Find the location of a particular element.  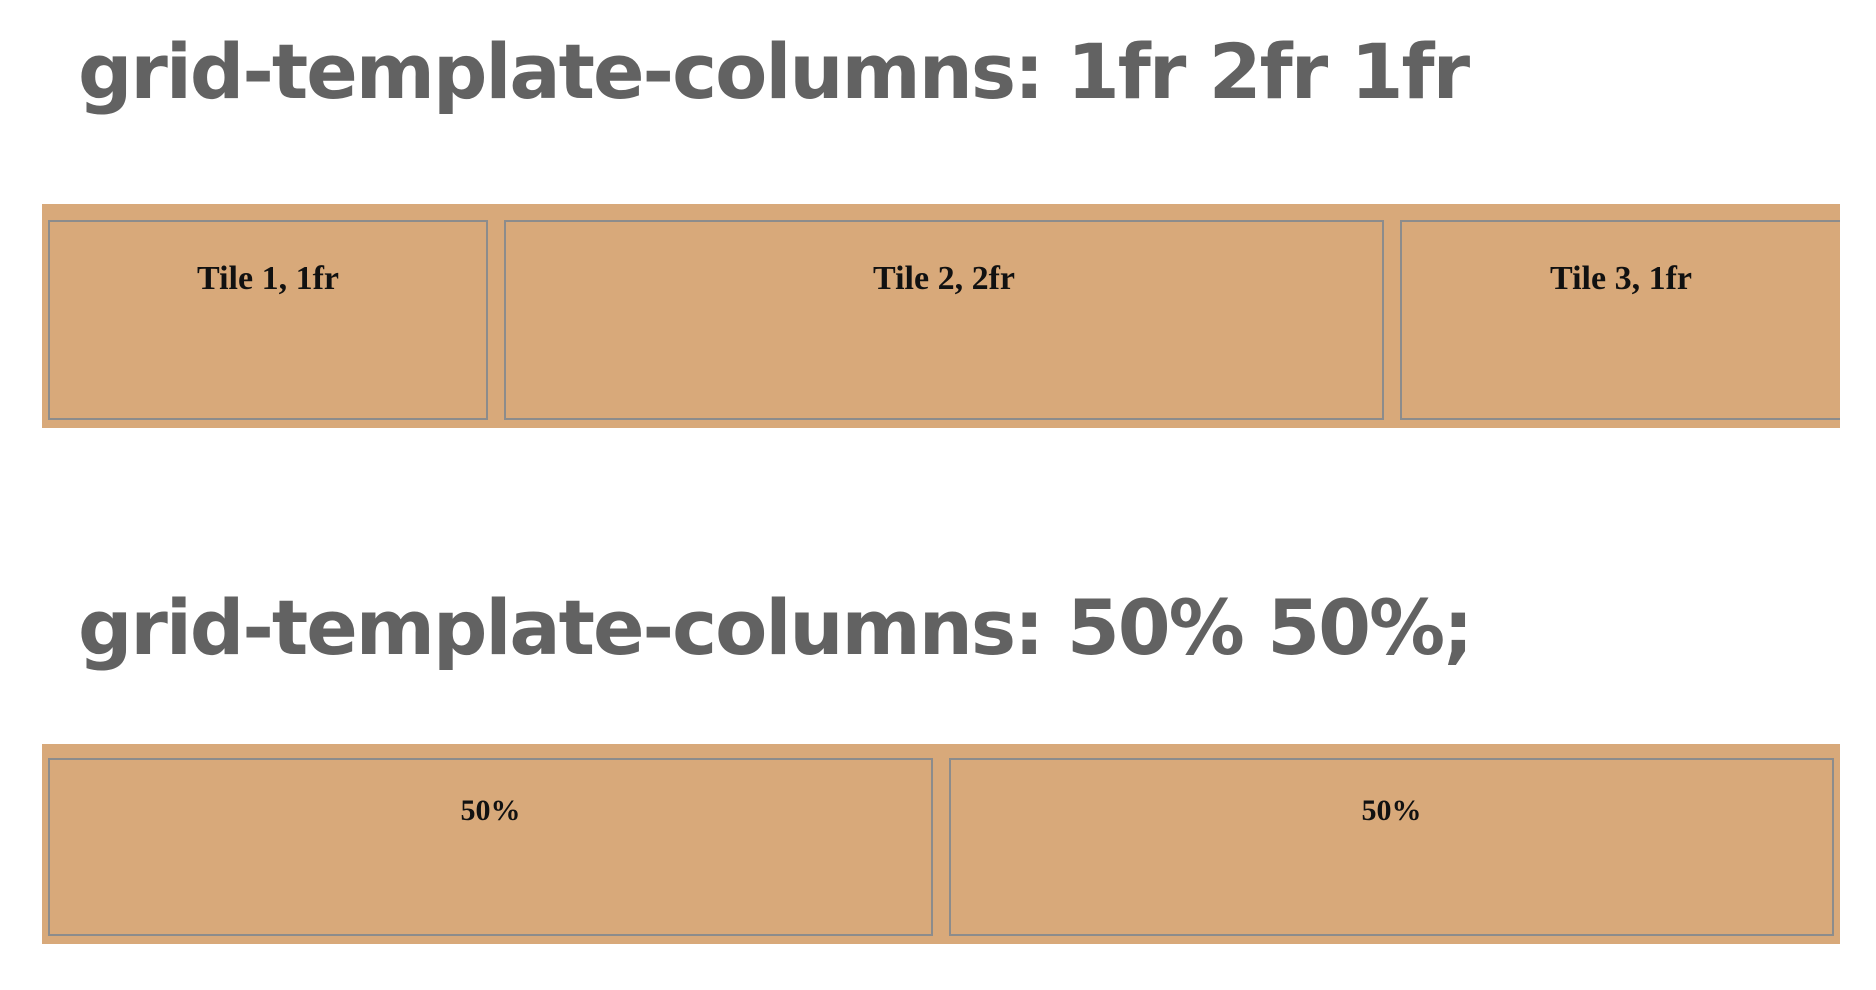

heading-fr-columns: grid-template-columns: 1fr 2fr 1fr is located at coordinates (774, 71).